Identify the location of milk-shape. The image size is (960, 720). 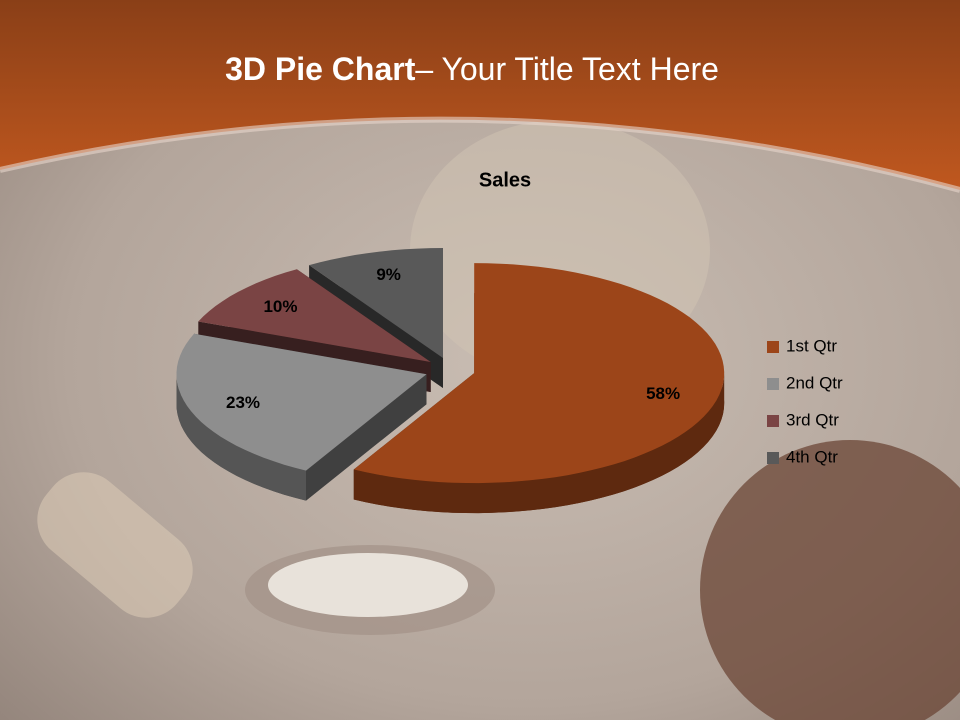
(368, 585).